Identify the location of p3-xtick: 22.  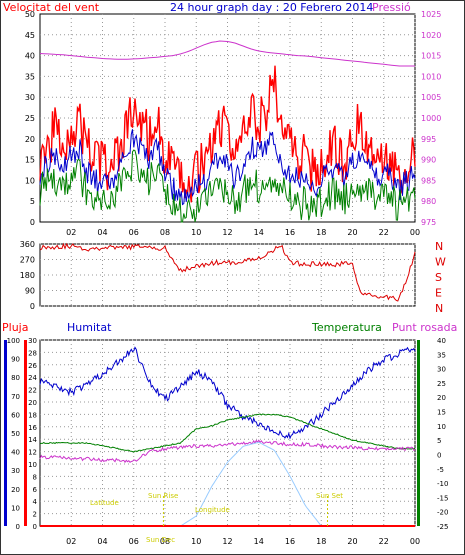
(384, 541).